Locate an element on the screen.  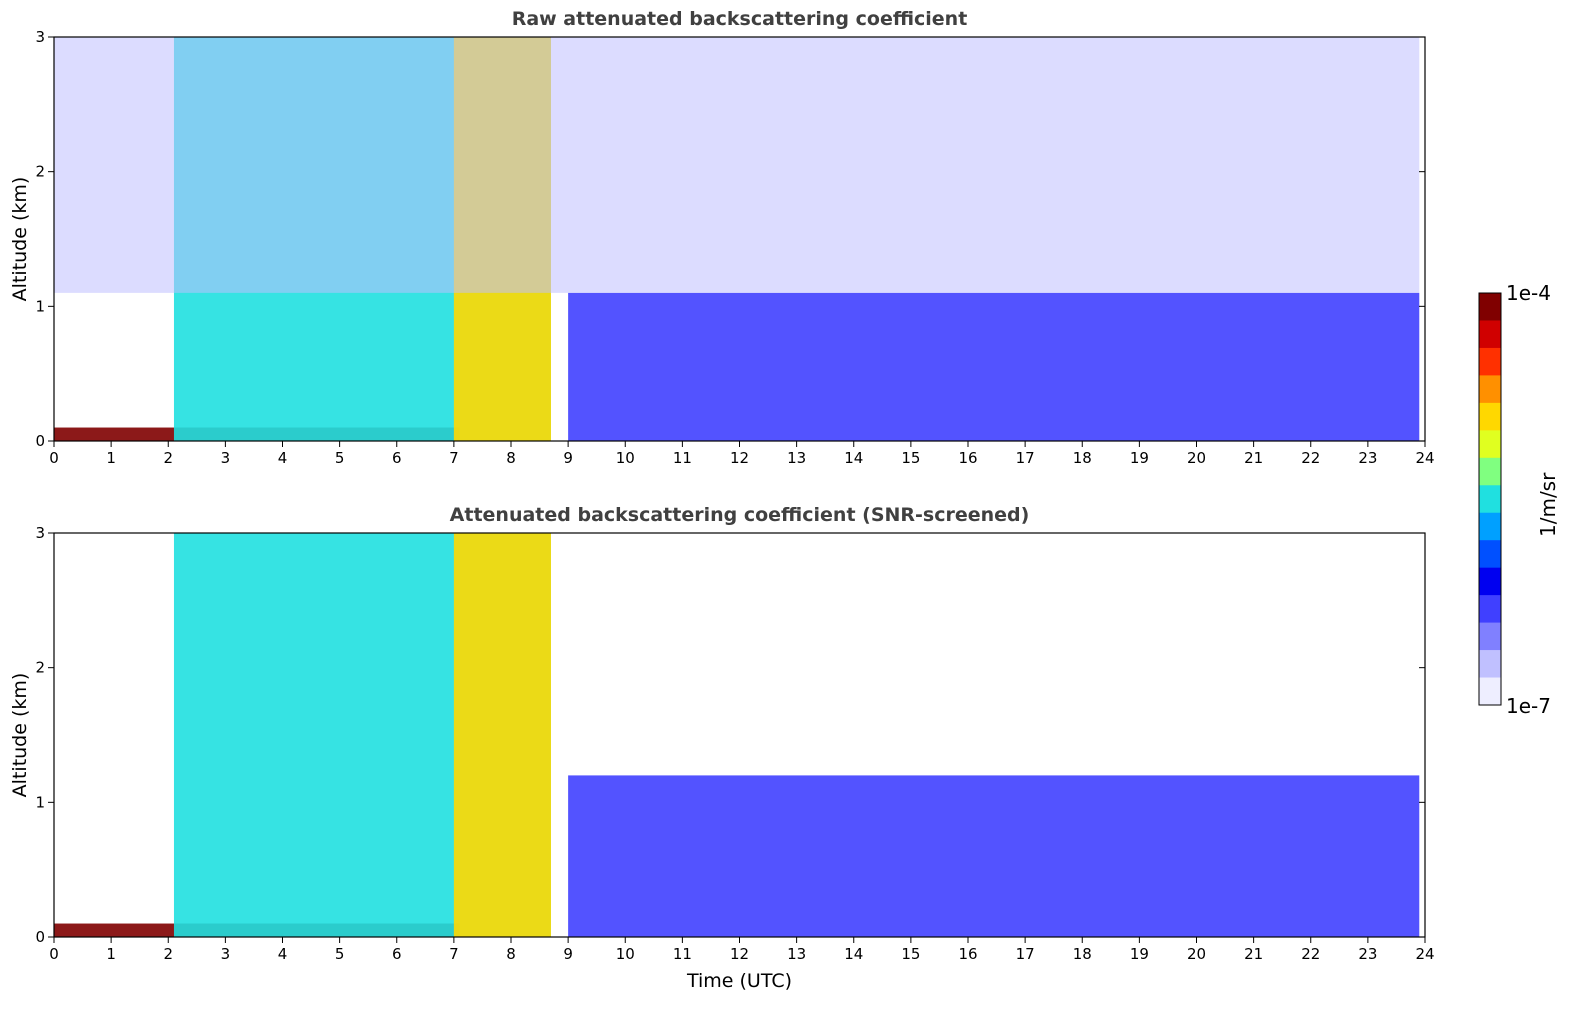
x-axis-label: Time (UTC) is located at coordinates (739, 981).